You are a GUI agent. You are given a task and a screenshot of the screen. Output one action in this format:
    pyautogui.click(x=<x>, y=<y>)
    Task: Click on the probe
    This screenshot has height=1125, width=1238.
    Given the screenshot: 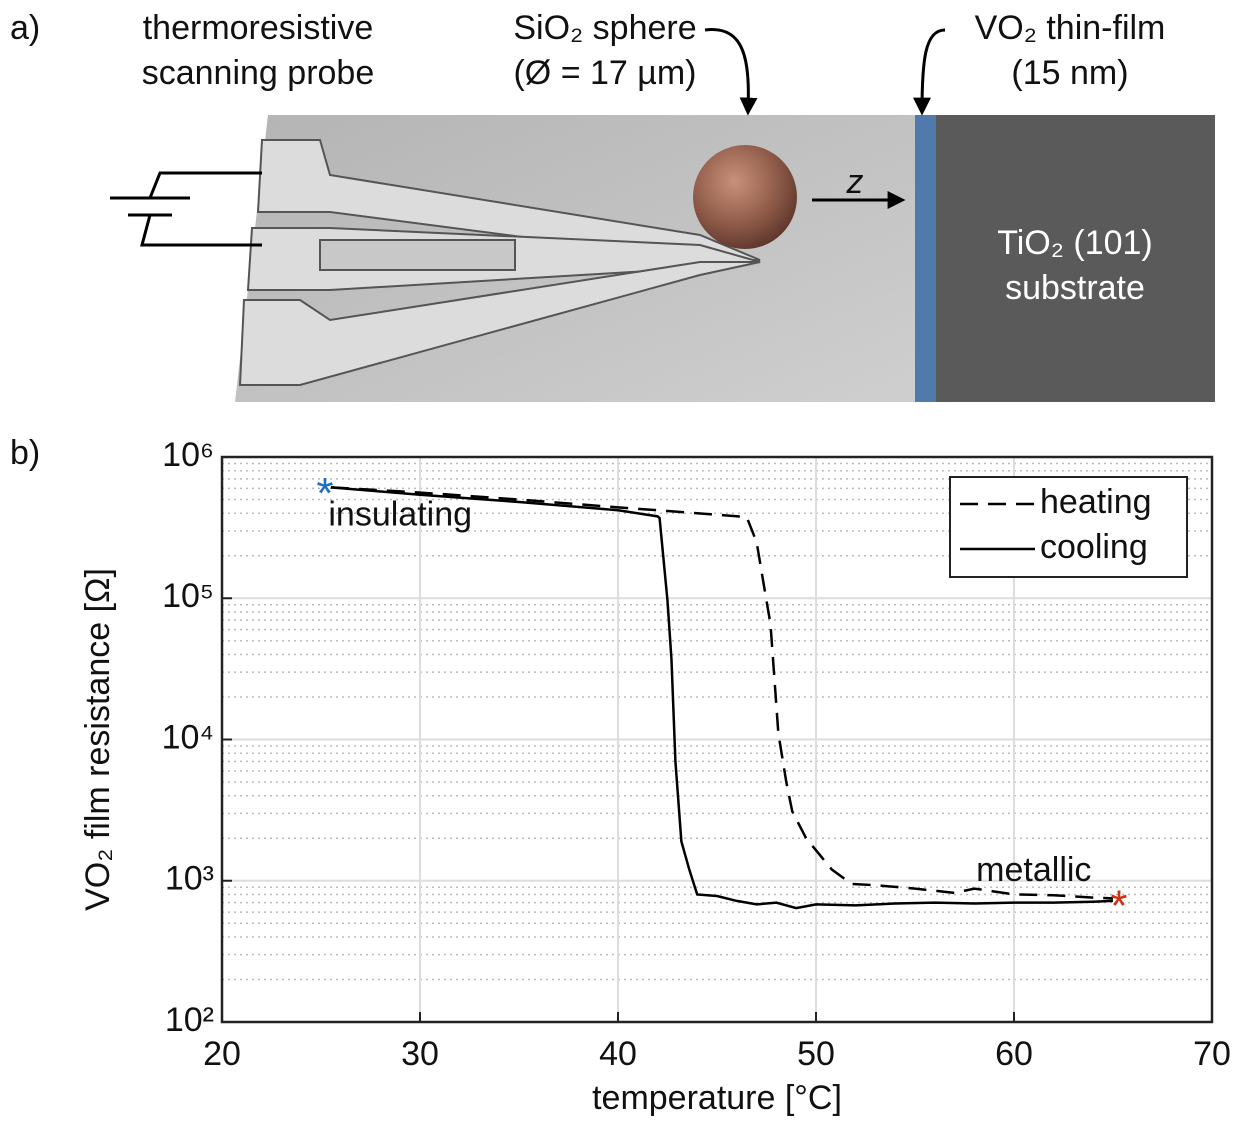 What is the action you would take?
    pyautogui.click(x=499, y=262)
    